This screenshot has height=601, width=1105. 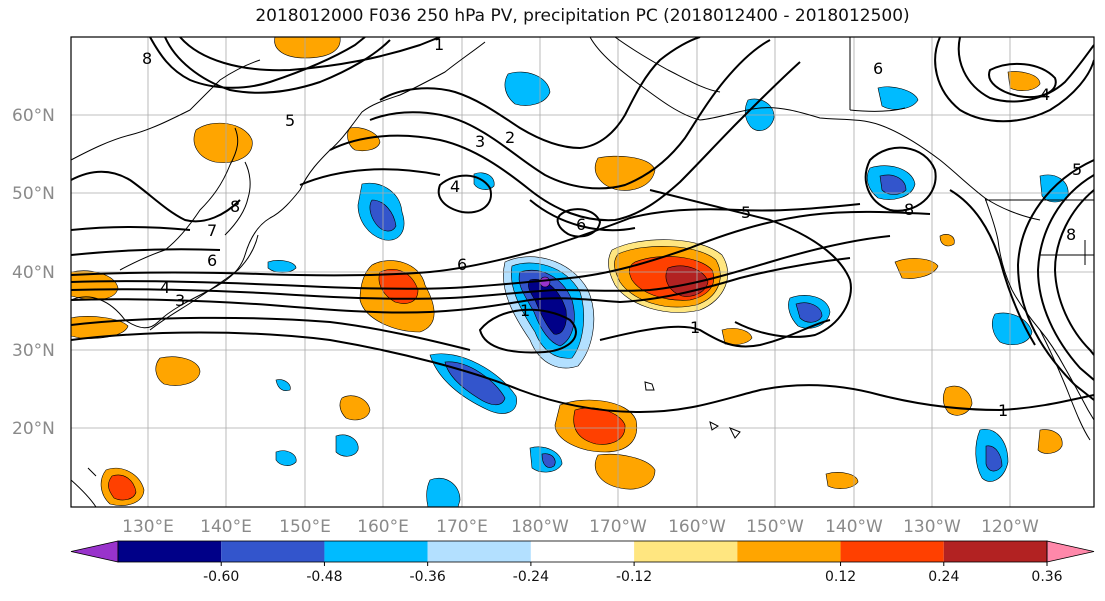 What do you see at coordinates (760, 74) in the screenshot?
I see `coastline-alaska-north` at bounding box center [760, 74].